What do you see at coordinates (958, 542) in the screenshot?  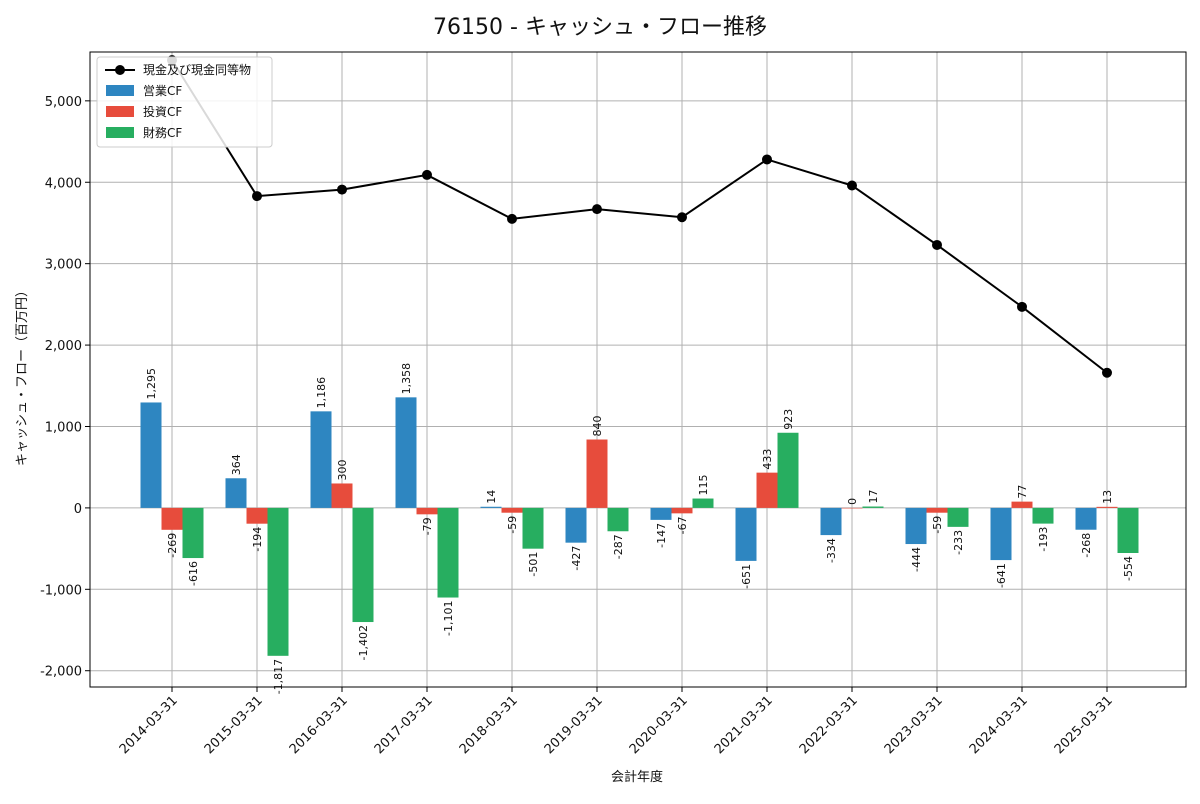 I see `bar-value-label: -233` at bounding box center [958, 542].